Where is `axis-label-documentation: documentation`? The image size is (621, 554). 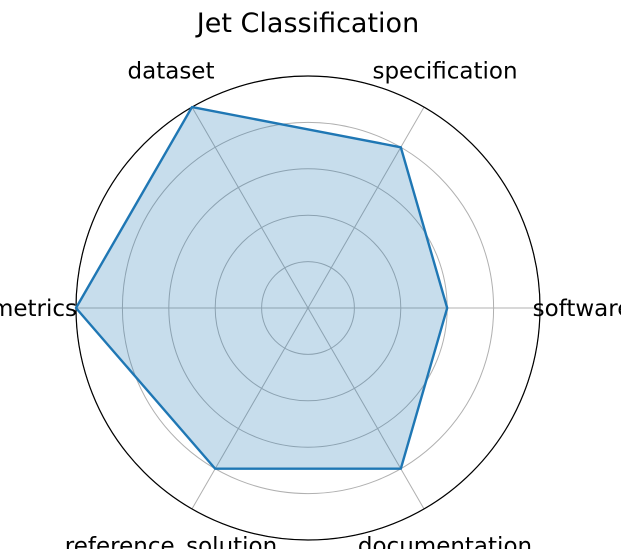 axis-label-documentation: documentation is located at coordinates (445, 541).